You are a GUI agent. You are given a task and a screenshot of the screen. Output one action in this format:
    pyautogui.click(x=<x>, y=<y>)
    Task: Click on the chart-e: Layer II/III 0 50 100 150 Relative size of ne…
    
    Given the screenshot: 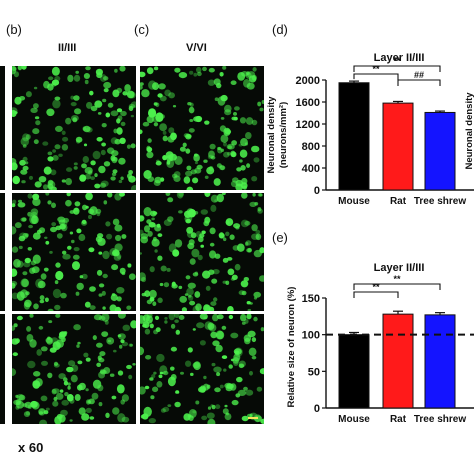 What is the action you would take?
    pyautogui.click(x=380, y=343)
    